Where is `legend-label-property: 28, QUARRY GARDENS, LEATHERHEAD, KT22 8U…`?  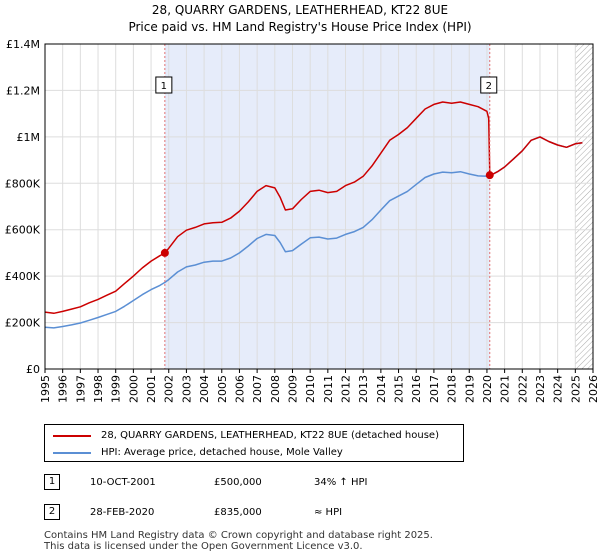 legend-label-property: 28, QUARRY GARDENS, LEATHERHEAD, KT22 8U… is located at coordinates (270, 435).